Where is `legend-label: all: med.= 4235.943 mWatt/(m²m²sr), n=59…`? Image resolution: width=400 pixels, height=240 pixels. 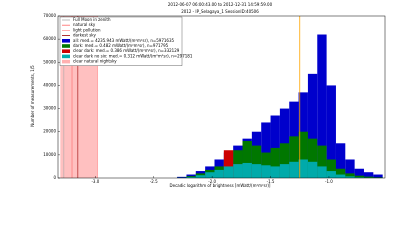 legend-label: all: med.= 4235.943 mWatt/(m²m²sr), n=59… is located at coordinates (124, 40).